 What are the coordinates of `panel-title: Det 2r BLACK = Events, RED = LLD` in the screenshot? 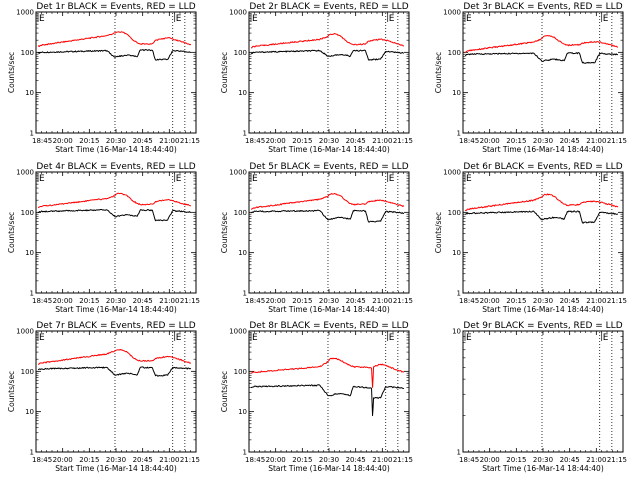 It's located at (328, 7).